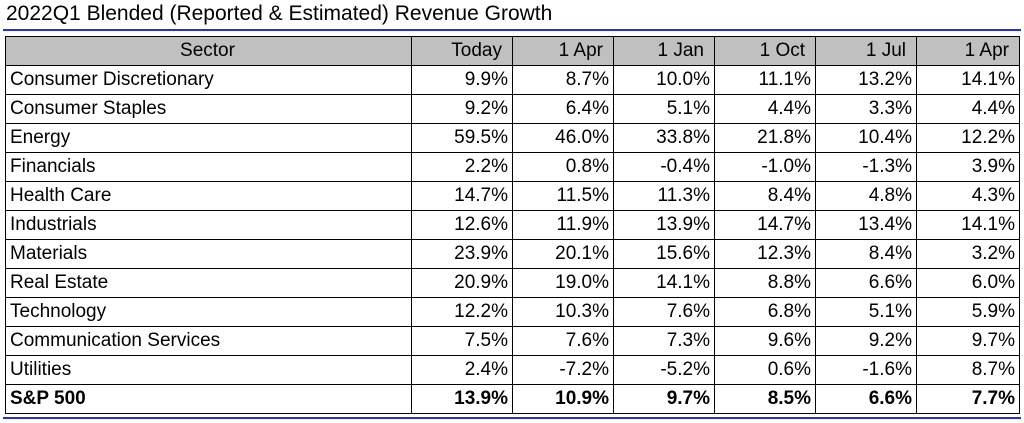  I want to click on table-row: Real Estate 20.9% 19.0% 14.1% 8.8% 6.6% 6.0%, so click(512, 283).